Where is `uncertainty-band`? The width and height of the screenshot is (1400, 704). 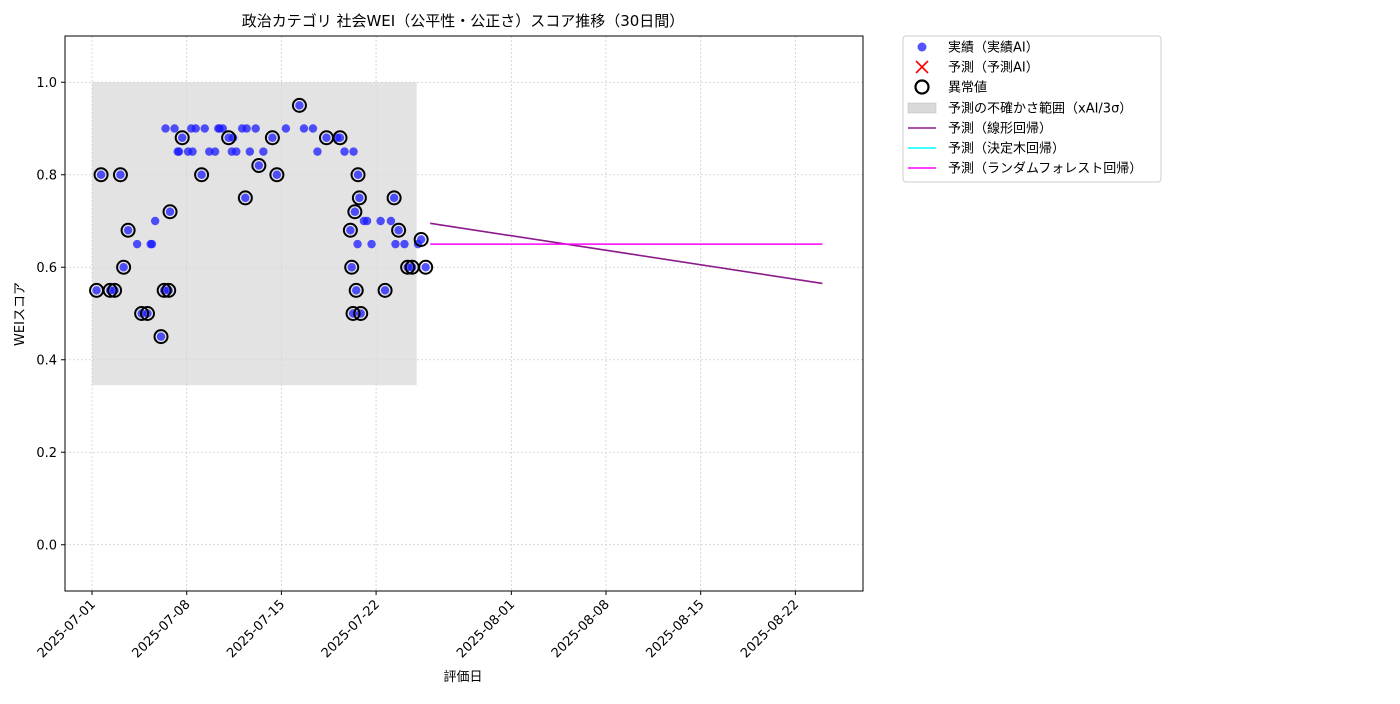
uncertainty-band is located at coordinates (254, 234).